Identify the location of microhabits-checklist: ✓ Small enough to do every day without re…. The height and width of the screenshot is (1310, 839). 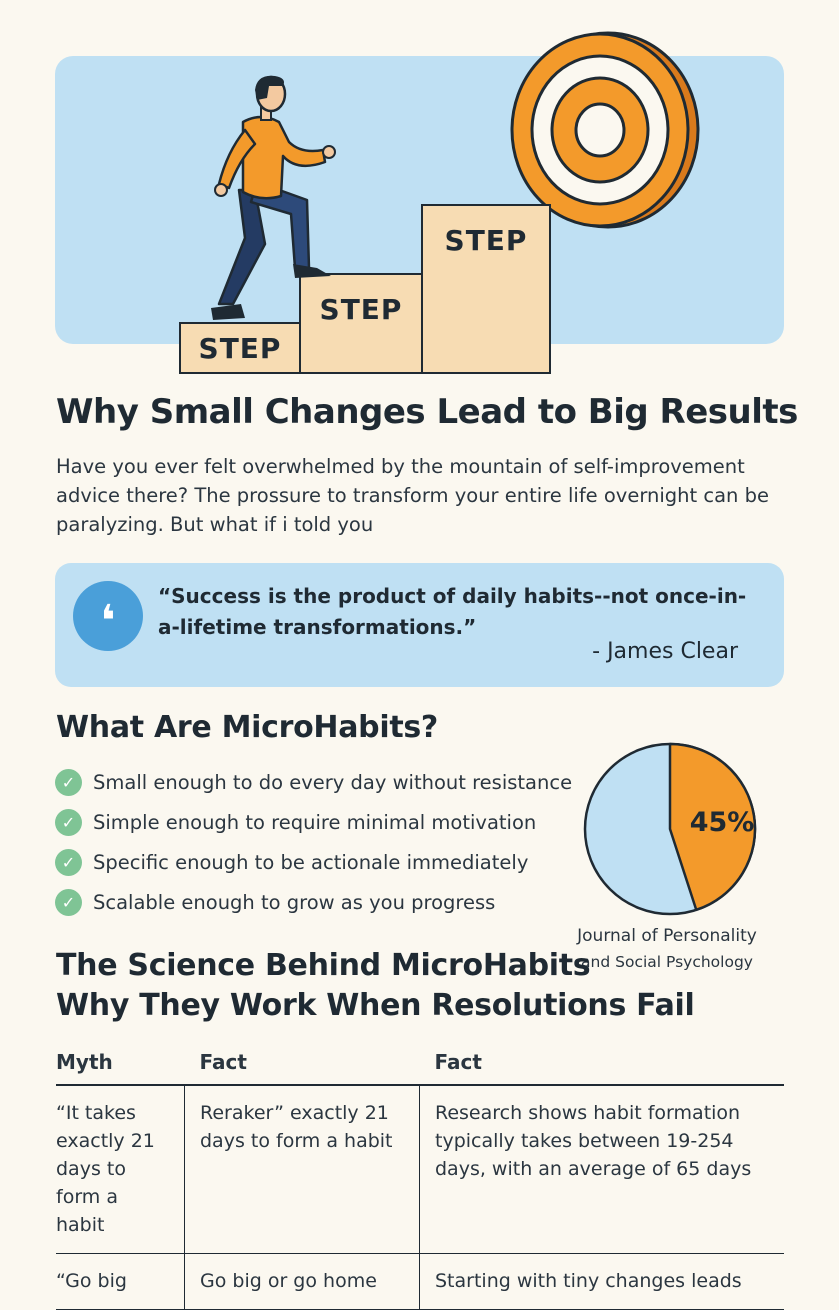
(313, 842).